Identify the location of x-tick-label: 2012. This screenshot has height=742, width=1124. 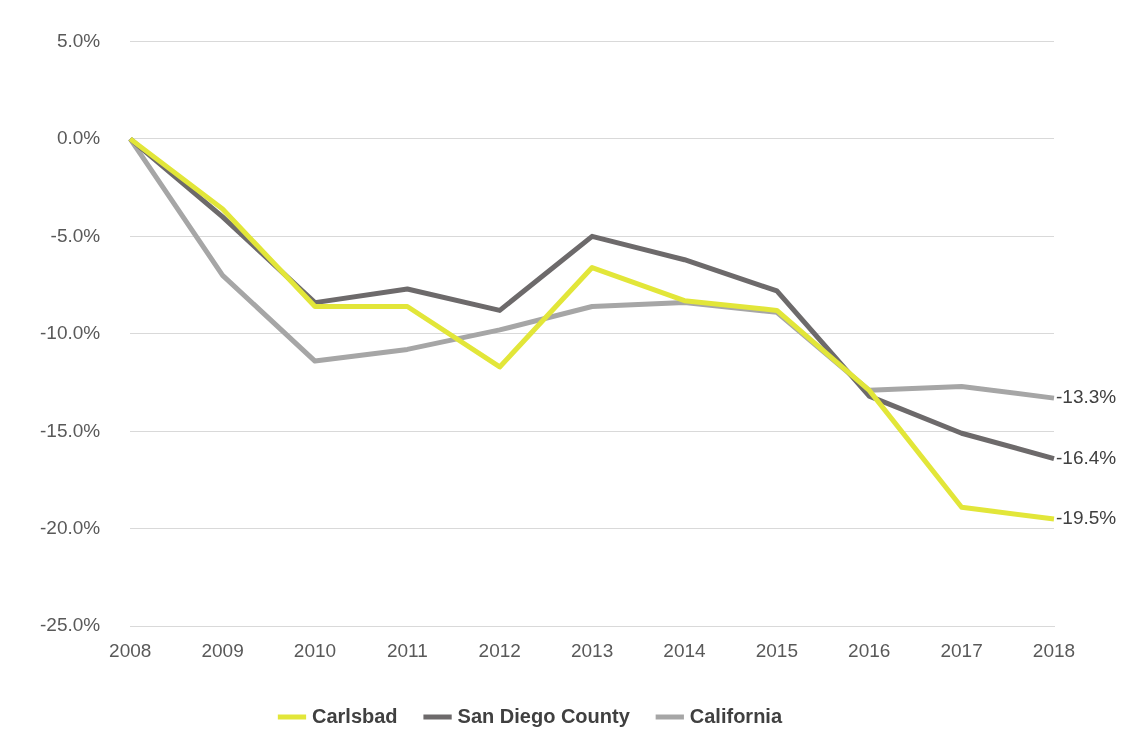
(499, 650).